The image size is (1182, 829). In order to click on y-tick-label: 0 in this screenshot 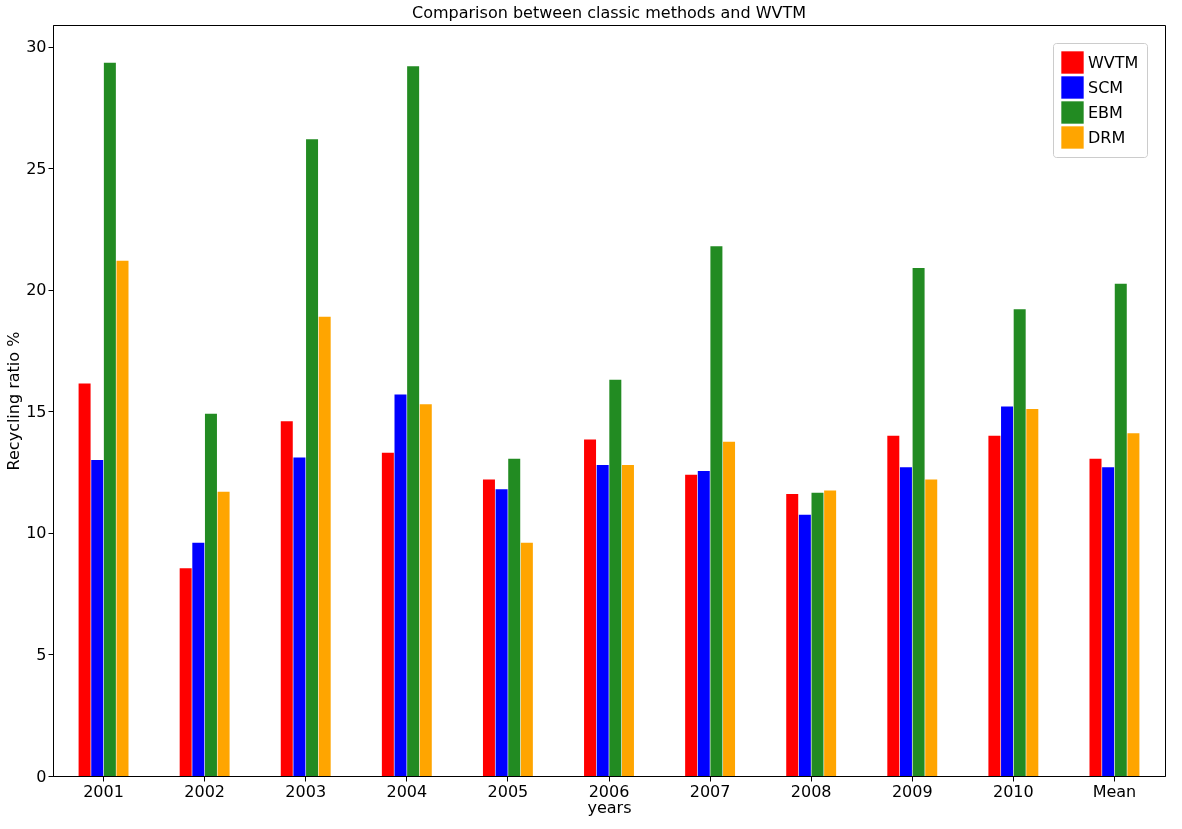, I will do `click(41, 776)`.